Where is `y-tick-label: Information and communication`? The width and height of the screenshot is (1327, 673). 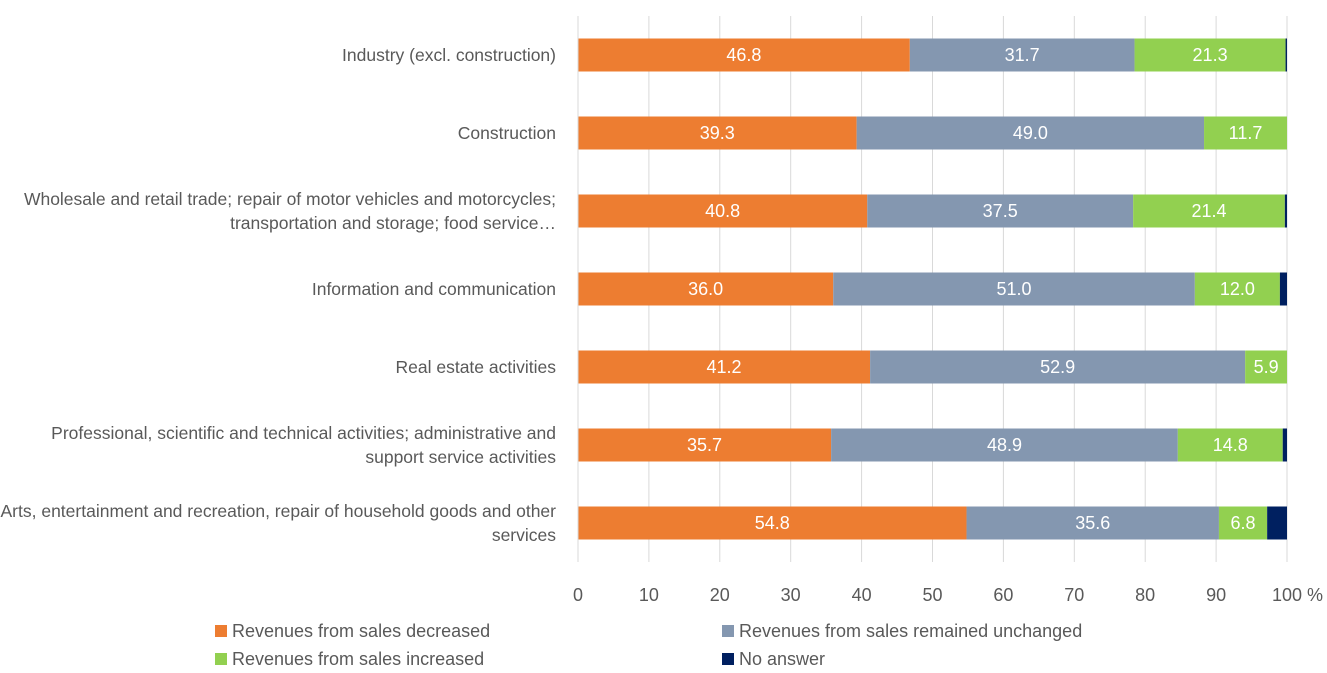
y-tick-label: Information and communication is located at coordinates (433, 289).